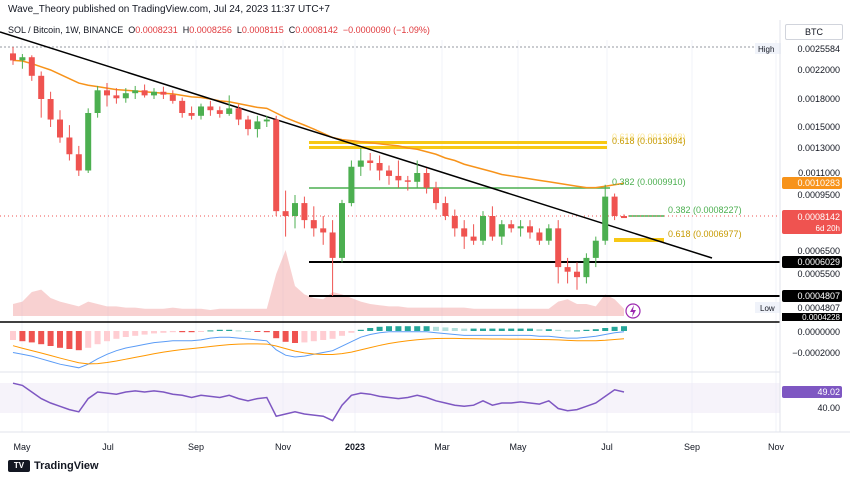  Describe the element at coordinates (818, 296) in the screenshot. I see `support2-value: 0.0004807` at that location.